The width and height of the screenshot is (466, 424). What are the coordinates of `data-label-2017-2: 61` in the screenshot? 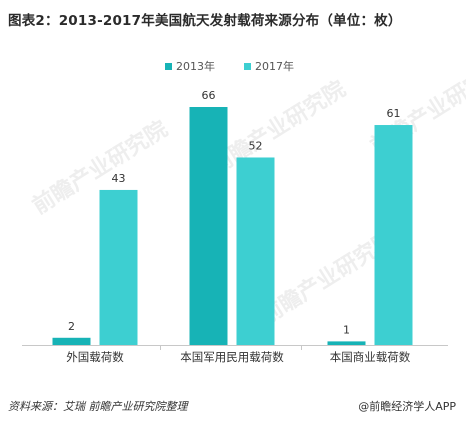 It's located at (394, 113).